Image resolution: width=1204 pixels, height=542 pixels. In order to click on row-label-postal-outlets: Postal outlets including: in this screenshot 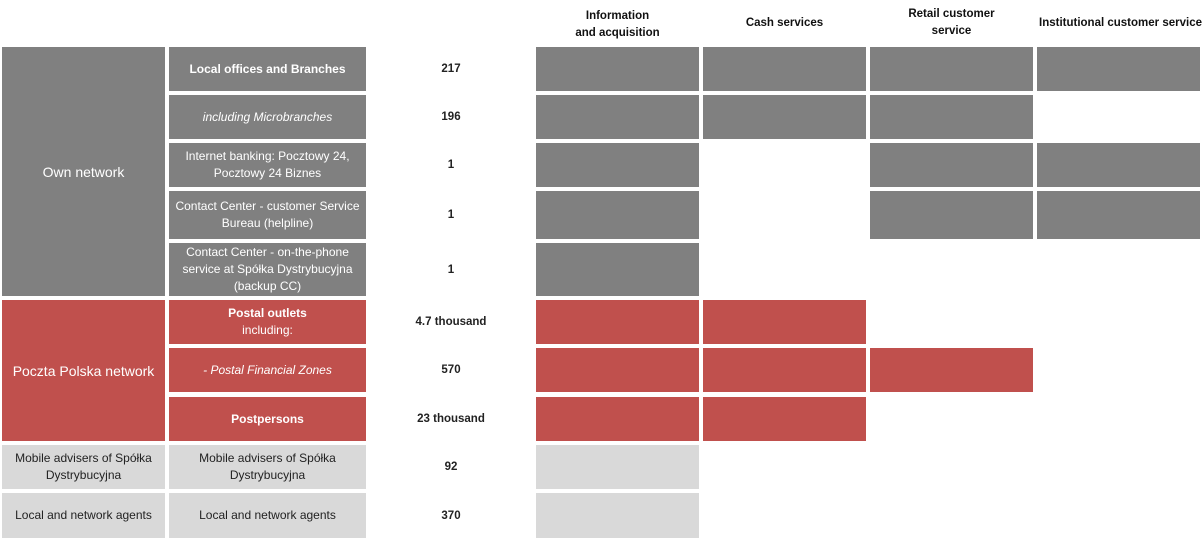, I will do `click(267, 322)`.